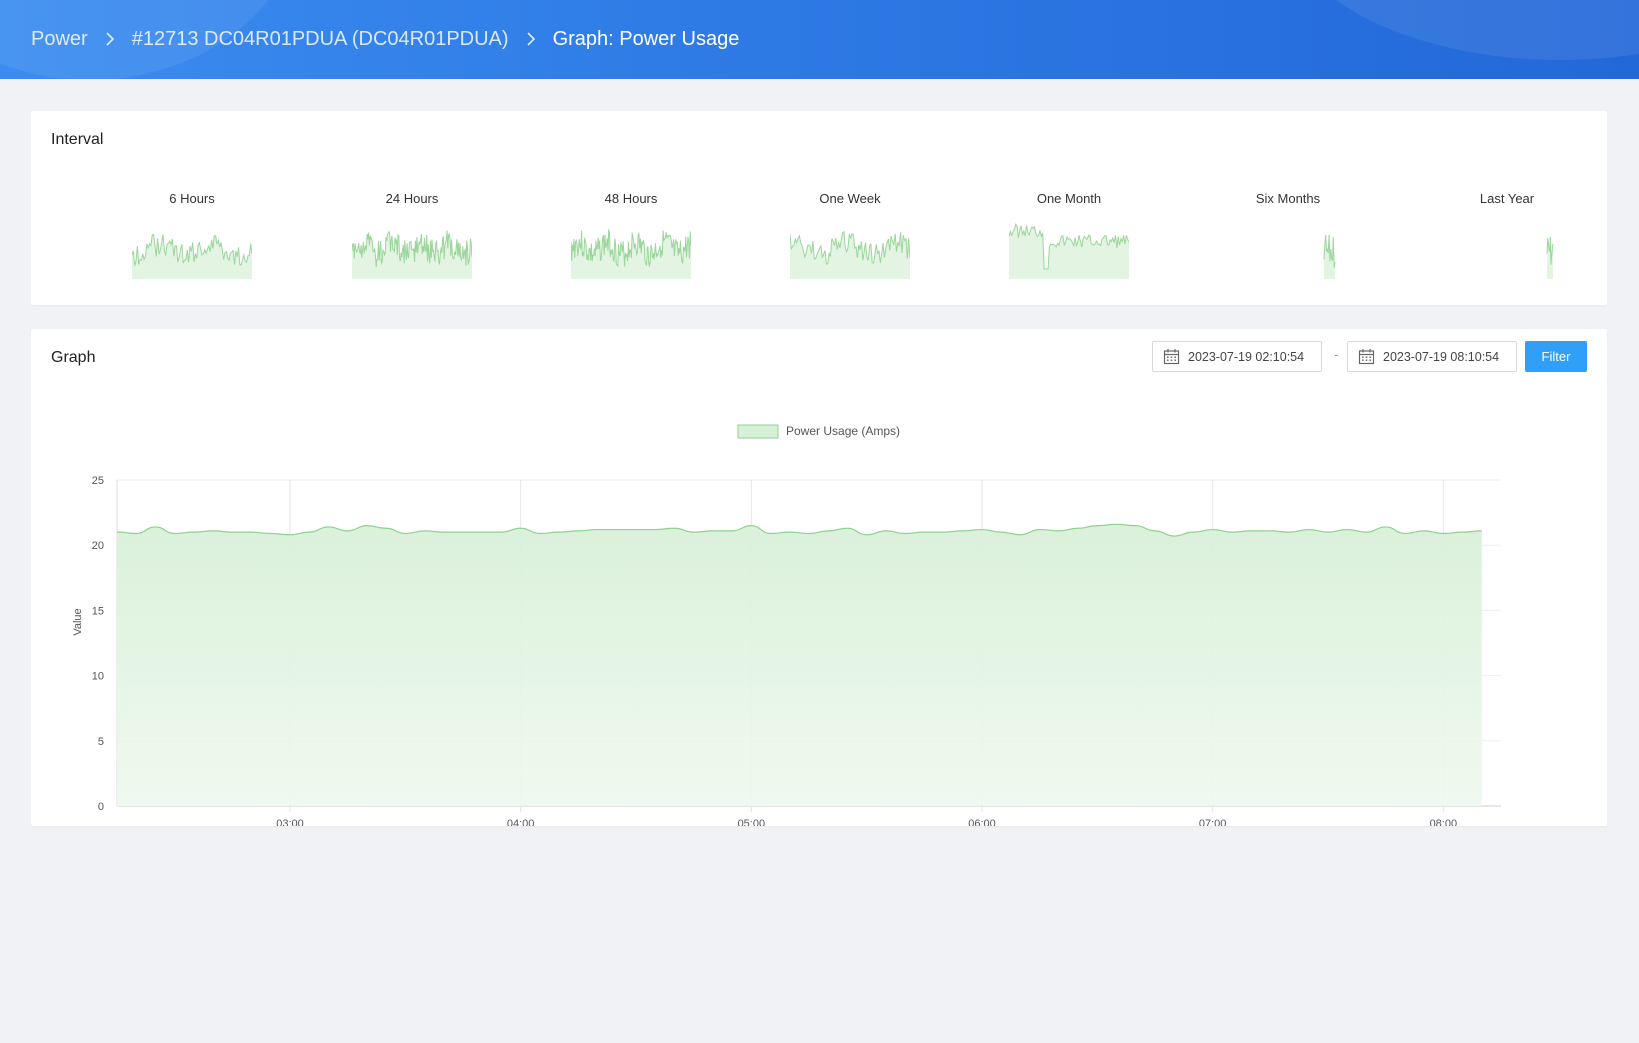 Image resolution: width=1639 pixels, height=1043 pixels. What do you see at coordinates (521, 822) in the screenshot?
I see `x-tick-label: 04:00` at bounding box center [521, 822].